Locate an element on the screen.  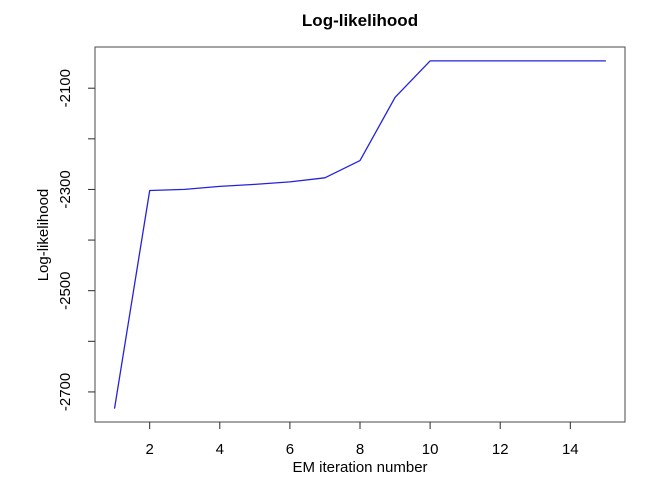
y-tick-label: -2300 is located at coordinates (65, 189).